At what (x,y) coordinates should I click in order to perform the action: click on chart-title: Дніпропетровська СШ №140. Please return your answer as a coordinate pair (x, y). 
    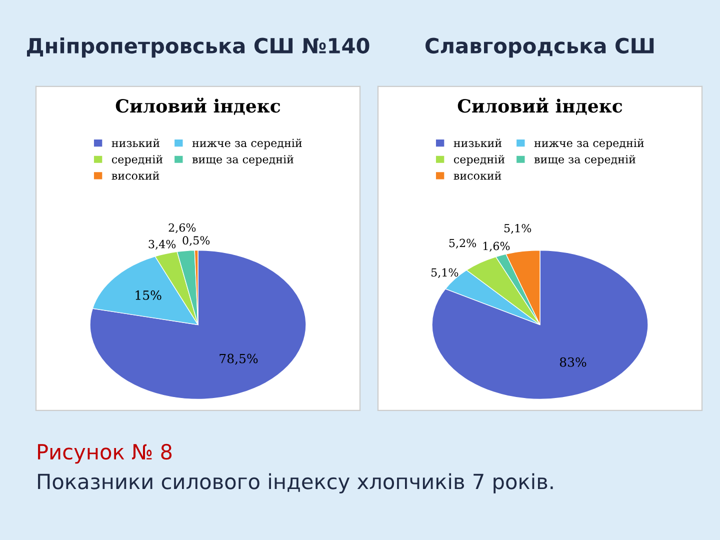
    Looking at the image, I should click on (198, 47).